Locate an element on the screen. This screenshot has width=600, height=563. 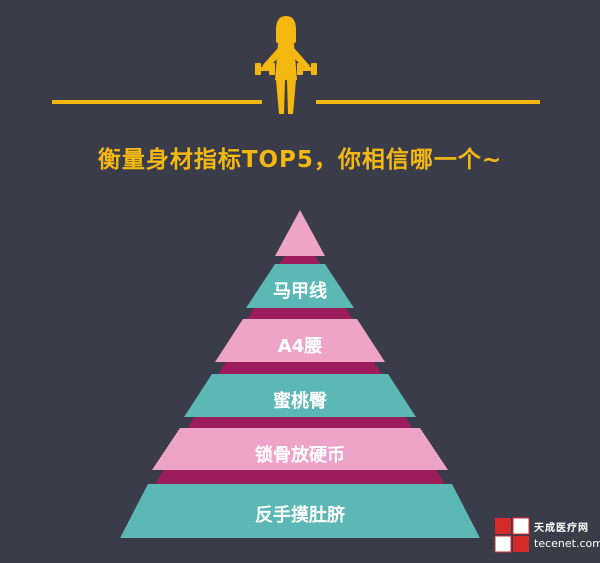
brand-logo-icon is located at coordinates (512, 535).